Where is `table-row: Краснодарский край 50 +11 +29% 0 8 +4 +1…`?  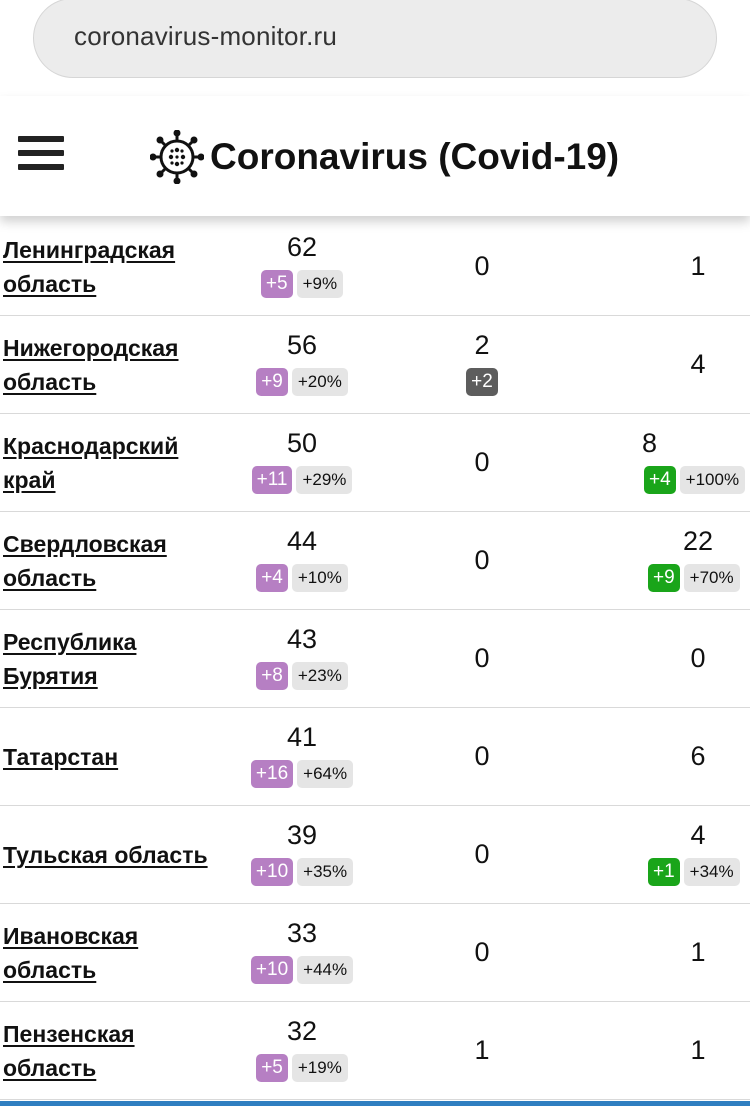 table-row: Краснодарский край 50 +11 +29% 0 8 +4 +1… is located at coordinates (375, 463).